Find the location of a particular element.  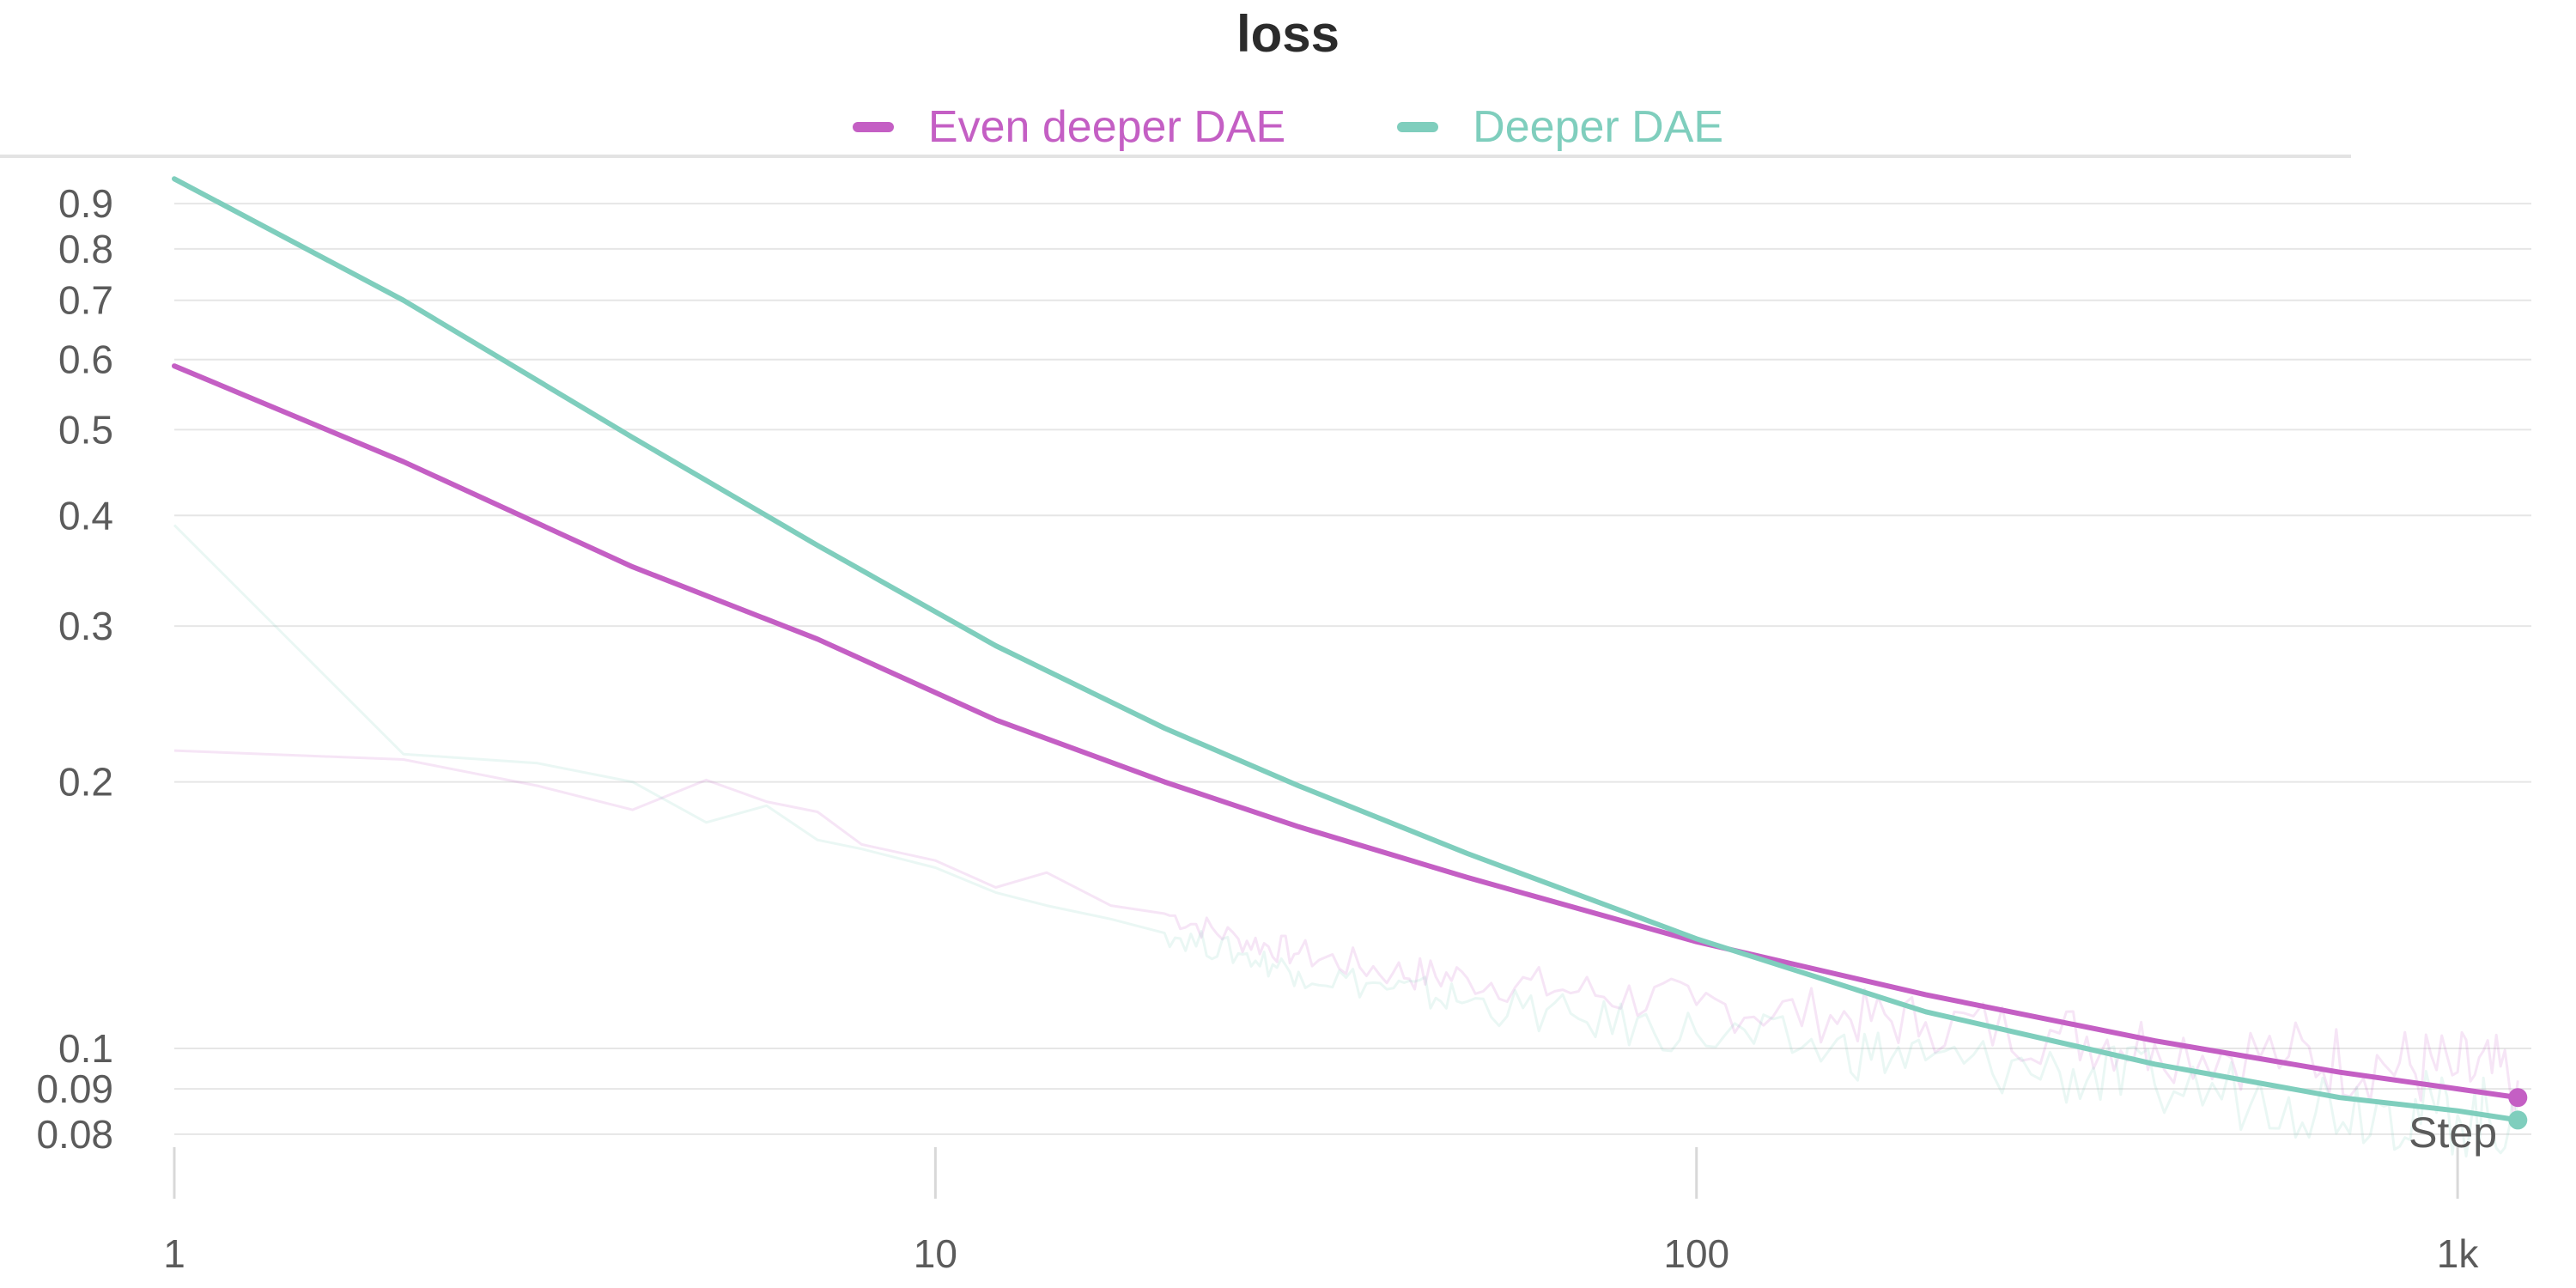

y-tick-label-0-9: 0.9 is located at coordinates (85, 203).